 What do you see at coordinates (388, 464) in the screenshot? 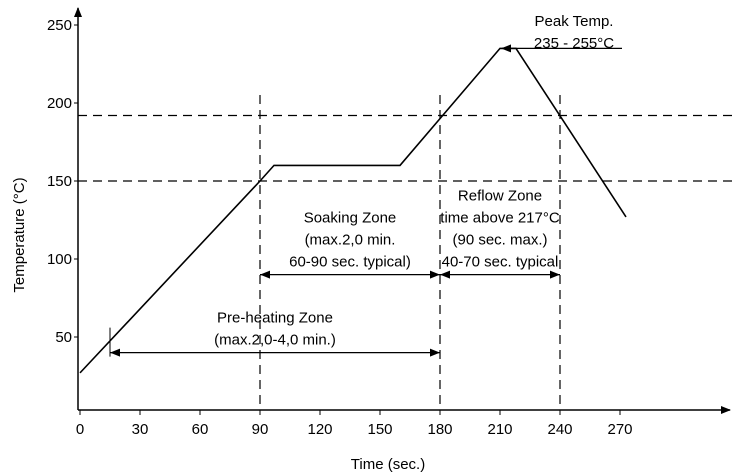
I see `x-axis-title: Time (sec.)` at bounding box center [388, 464].